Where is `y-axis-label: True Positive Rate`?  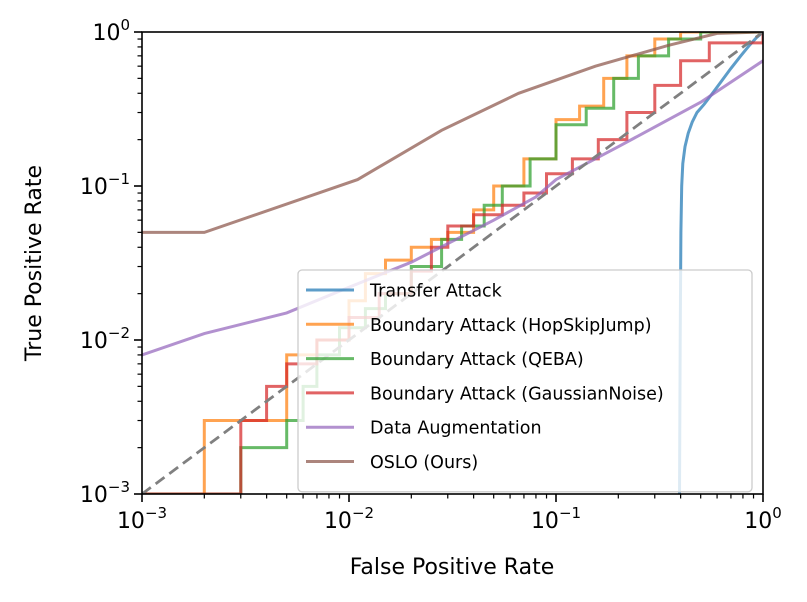
y-axis-label: True Positive Rate is located at coordinates (34, 263).